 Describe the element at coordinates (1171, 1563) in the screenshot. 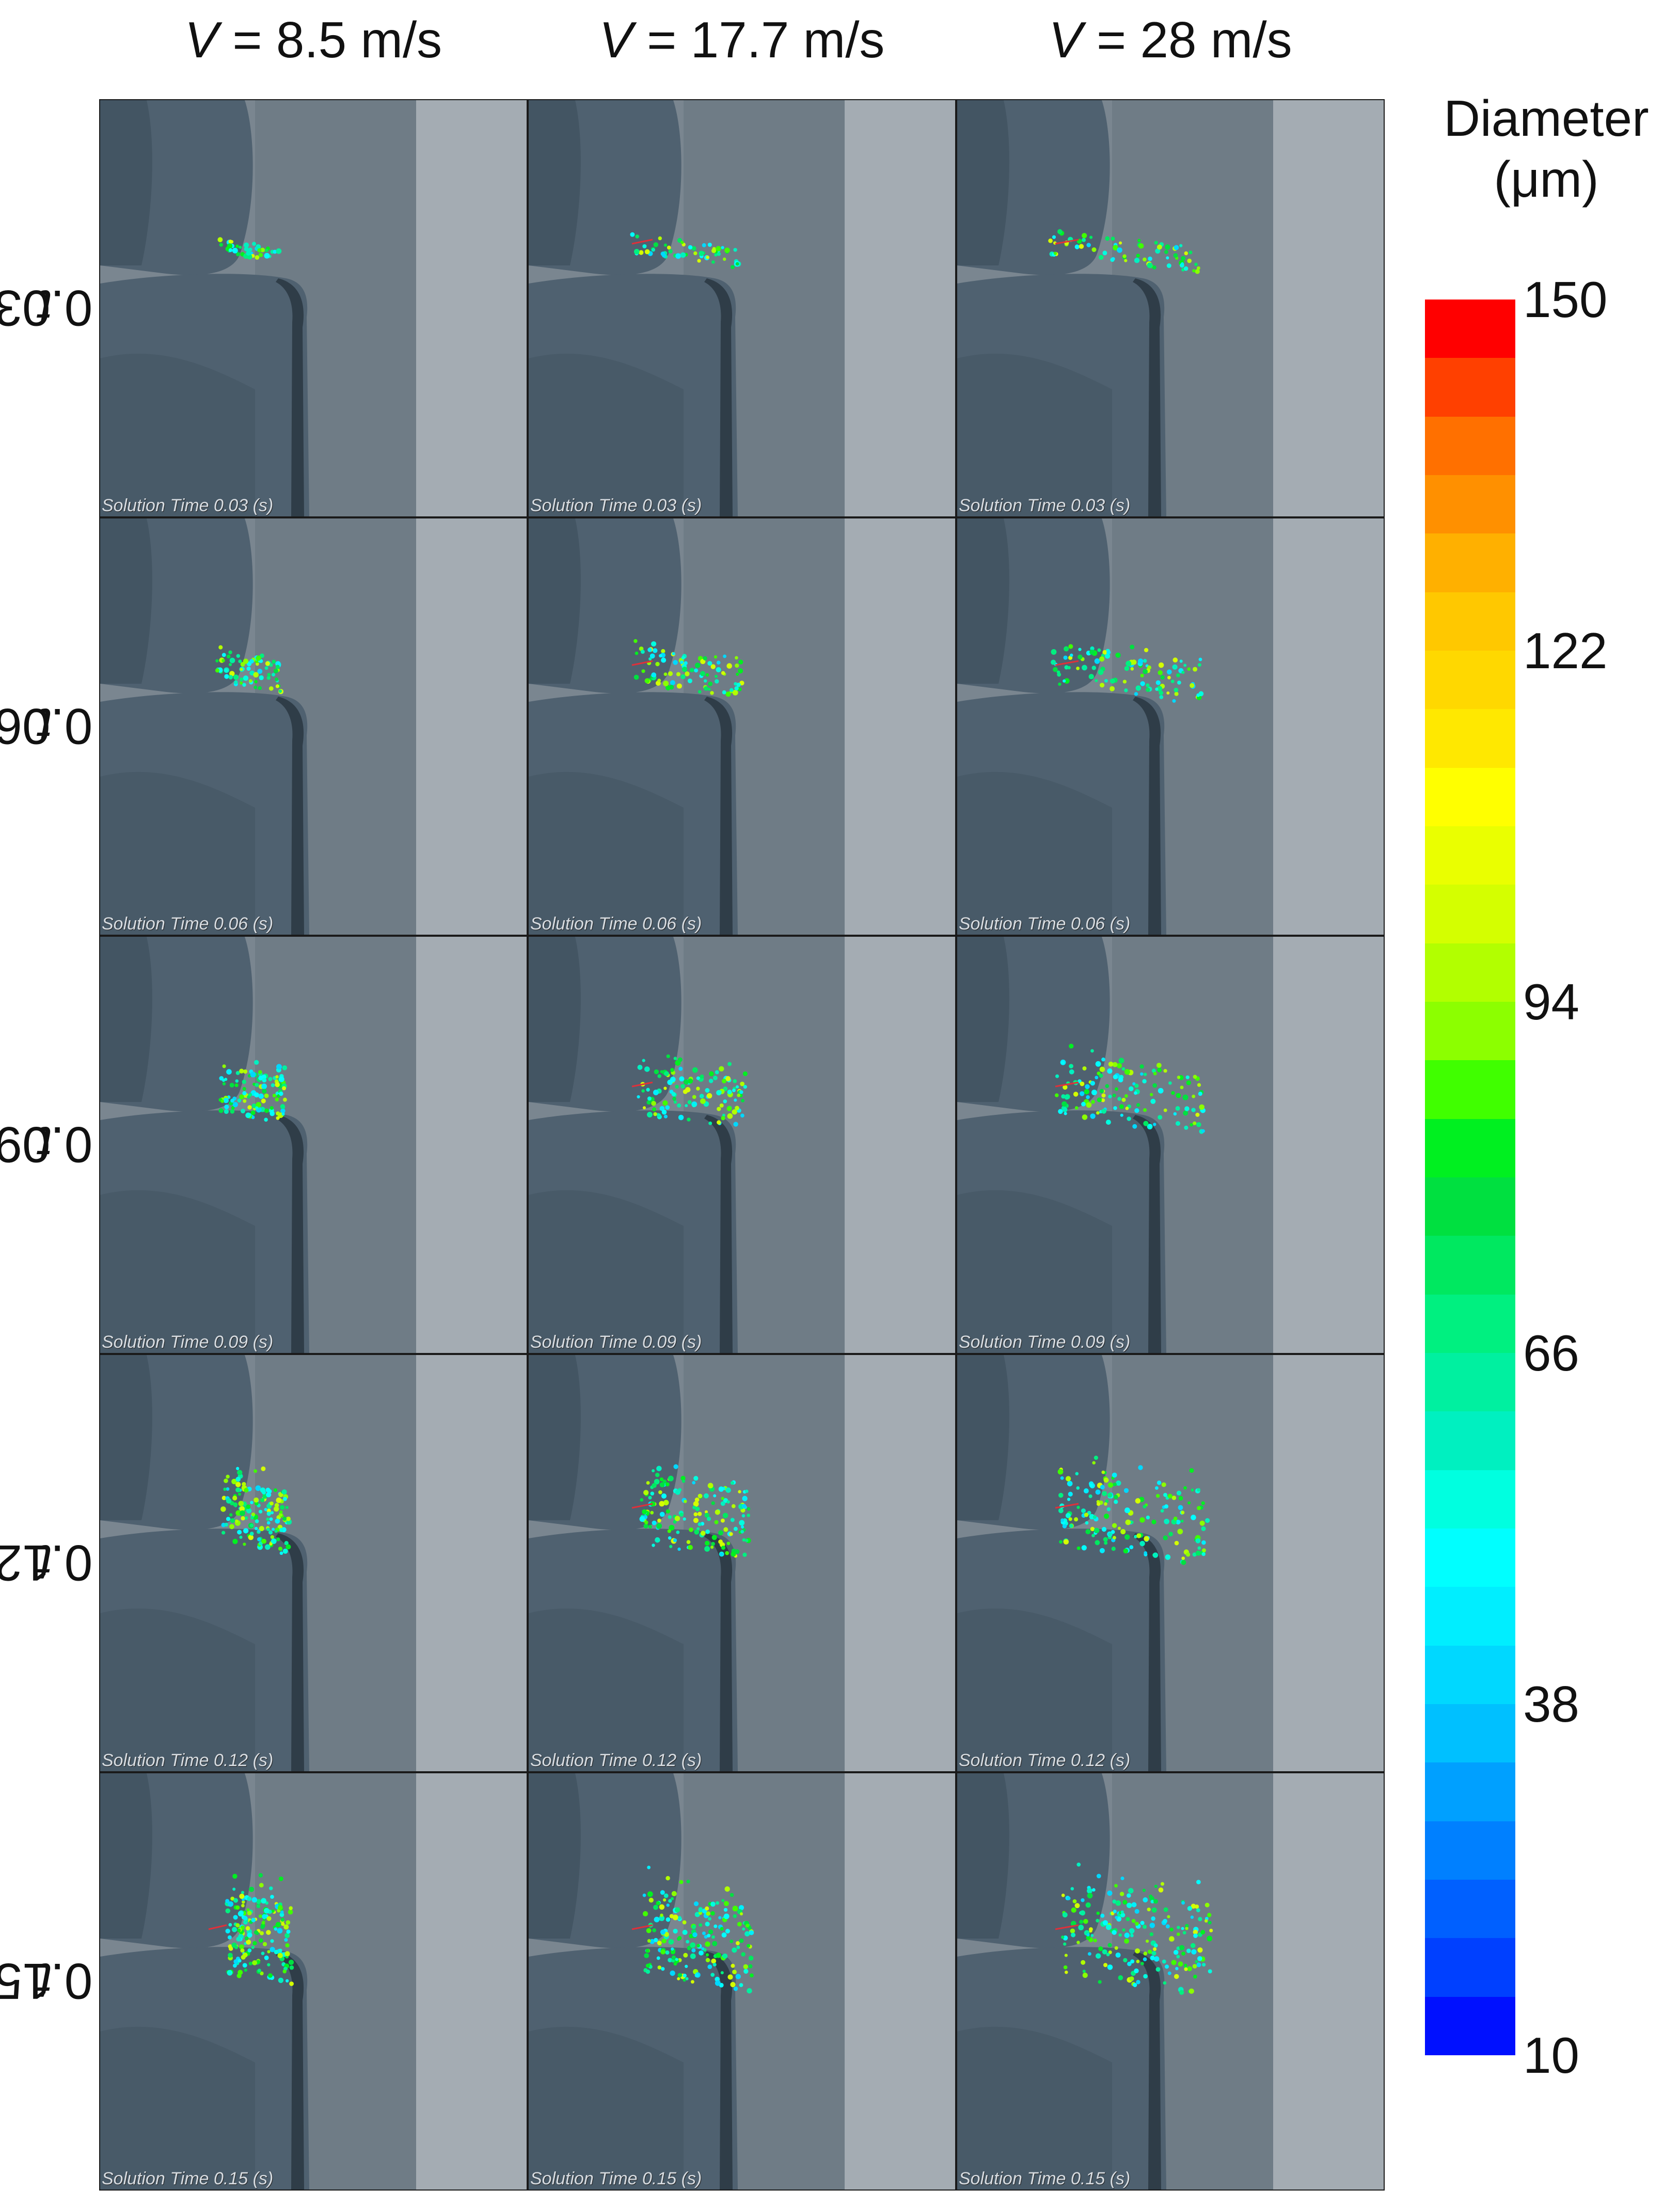

I see `simulation-scene` at that location.